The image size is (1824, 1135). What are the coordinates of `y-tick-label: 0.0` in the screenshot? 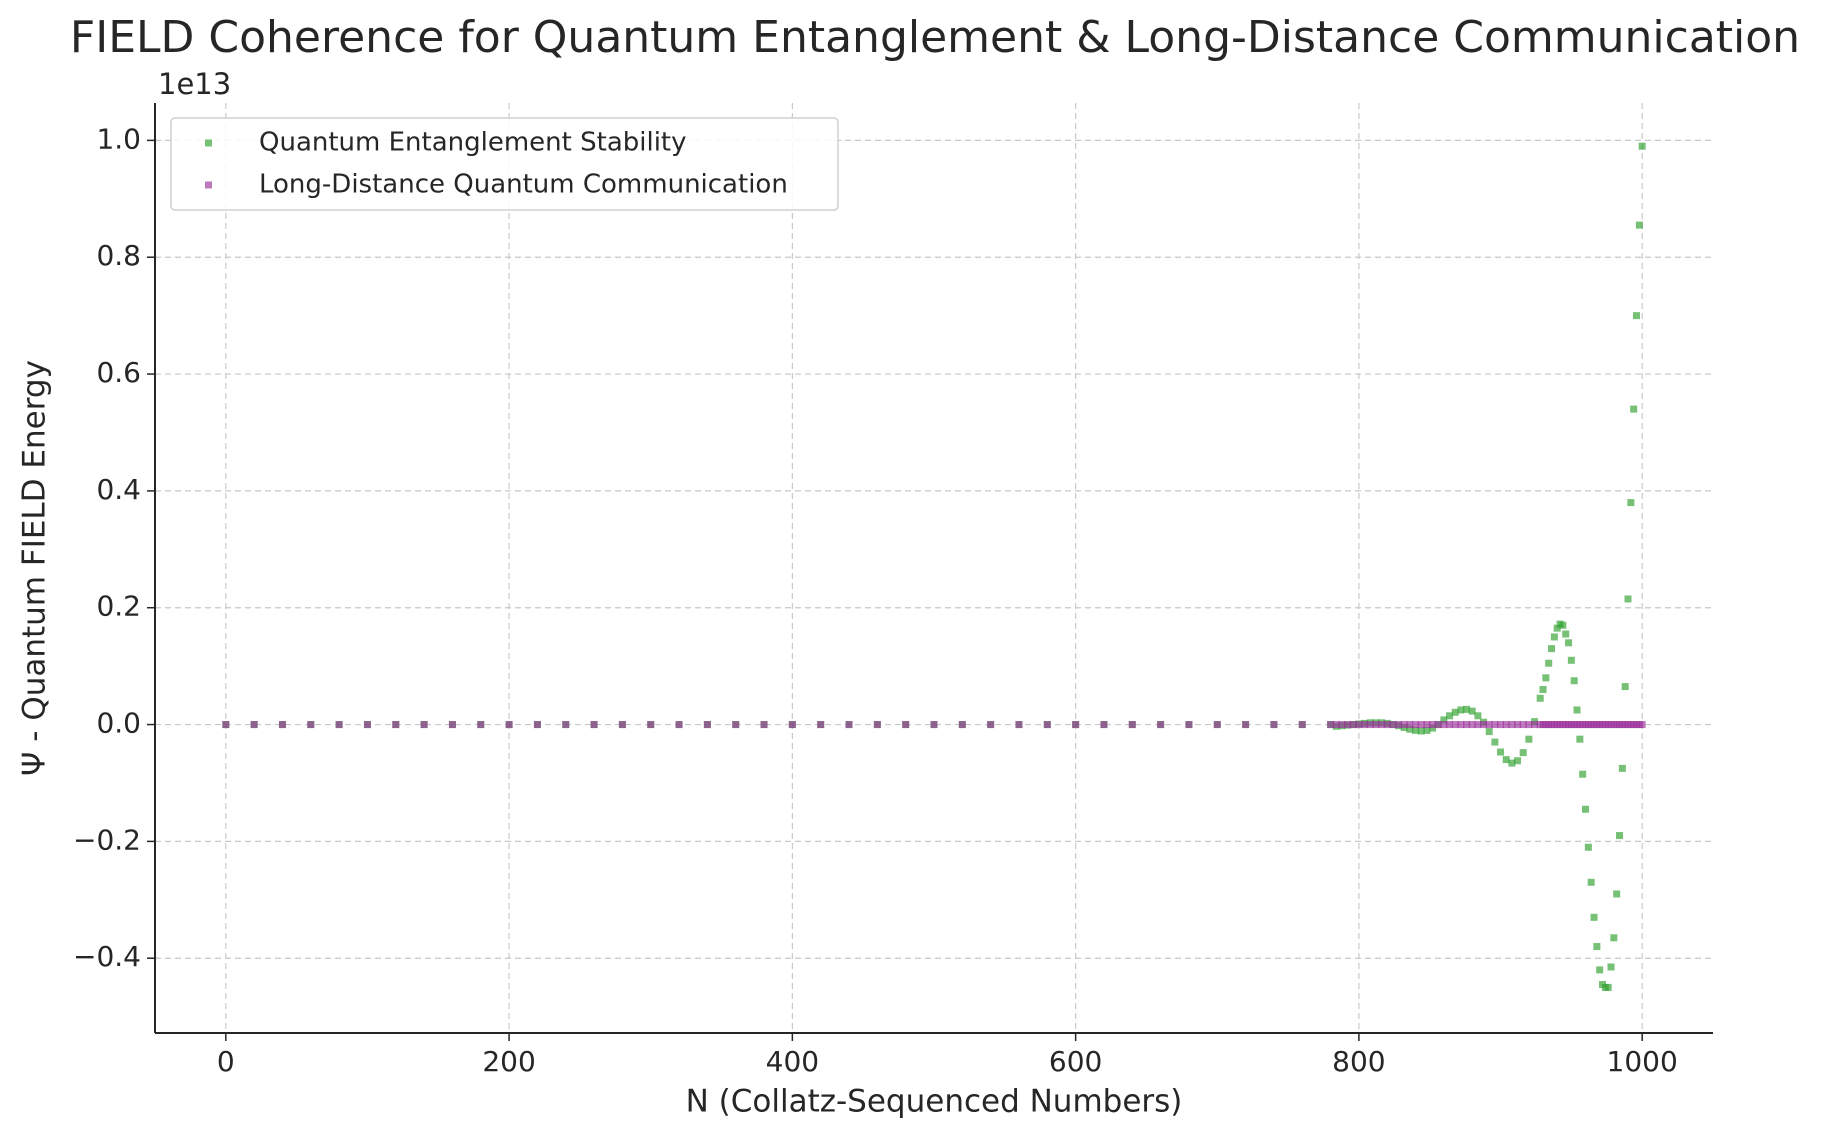 It's located at (118, 723).